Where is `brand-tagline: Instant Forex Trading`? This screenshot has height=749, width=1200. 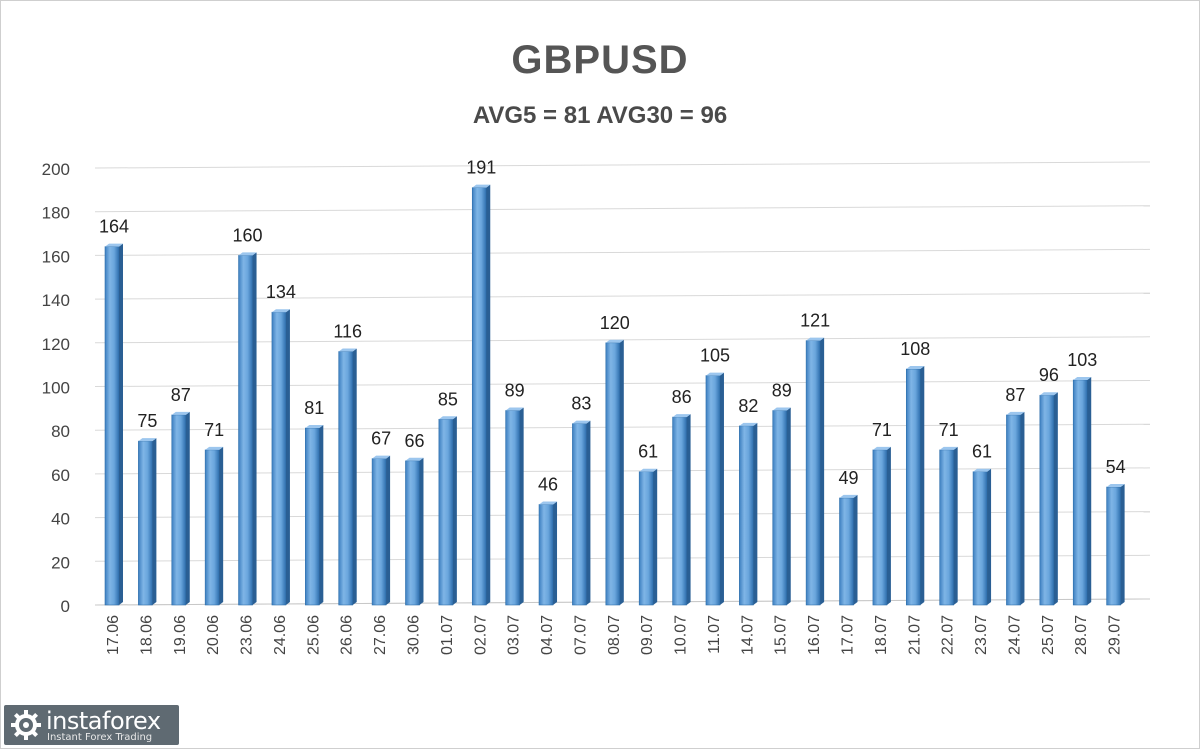
brand-tagline: Instant Forex Trading is located at coordinates (100, 737).